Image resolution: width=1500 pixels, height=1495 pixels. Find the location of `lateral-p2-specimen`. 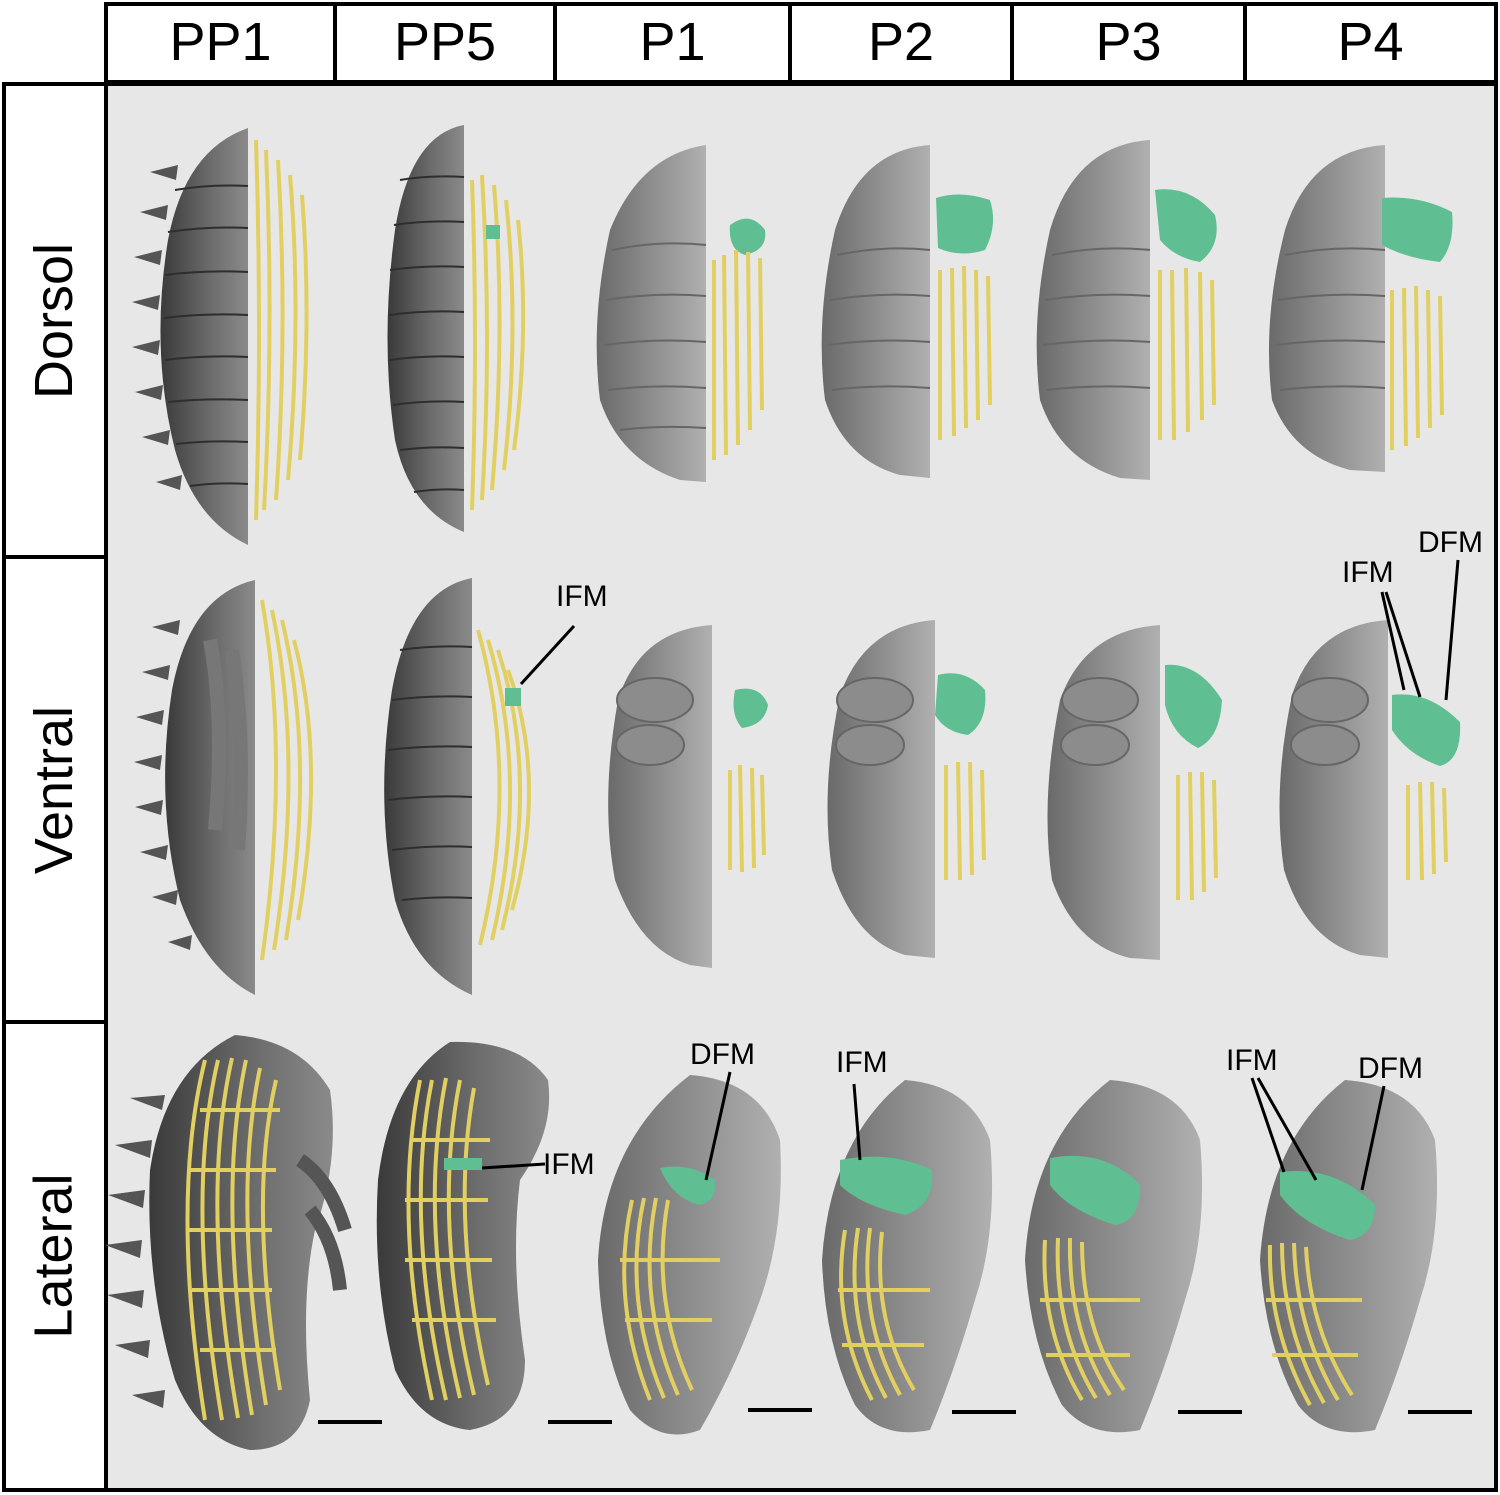

lateral-p2-specimen is located at coordinates (907, 1256).